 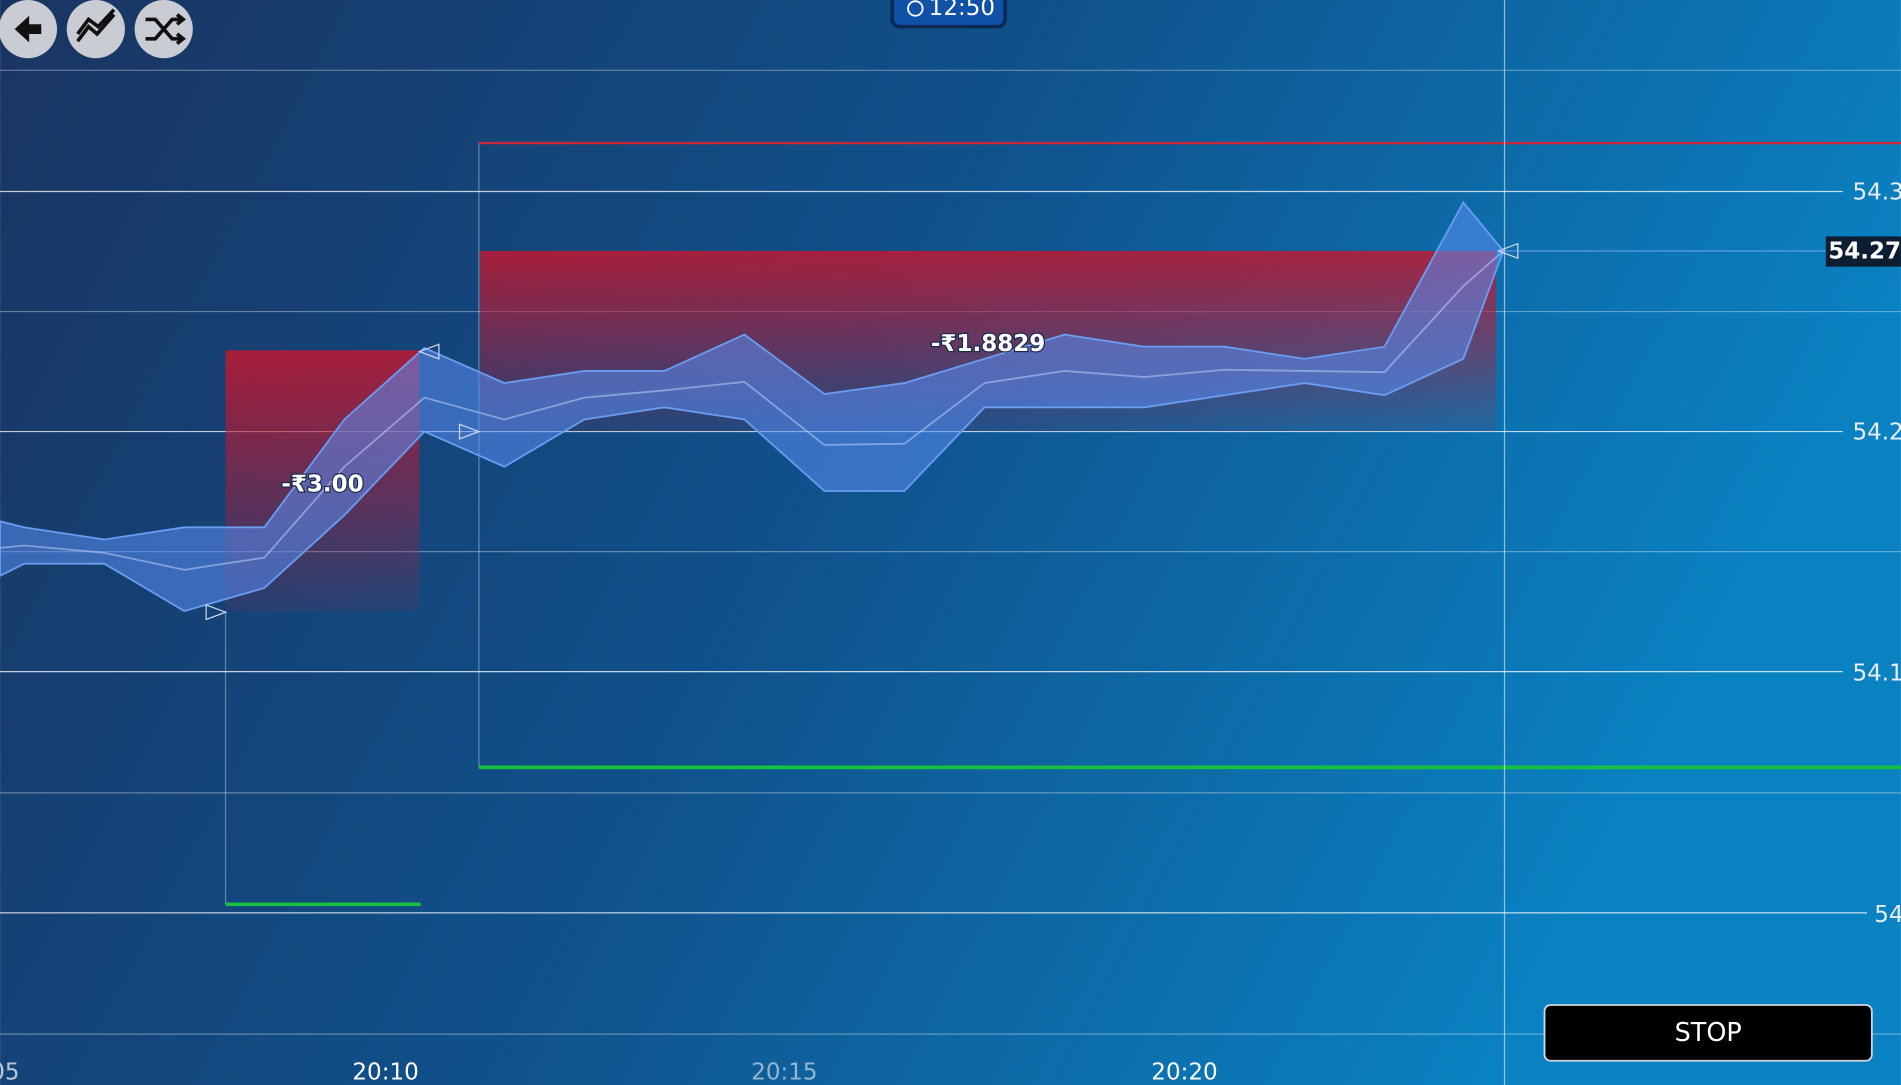 What do you see at coordinates (29, 29) in the screenshot?
I see `back-button` at bounding box center [29, 29].